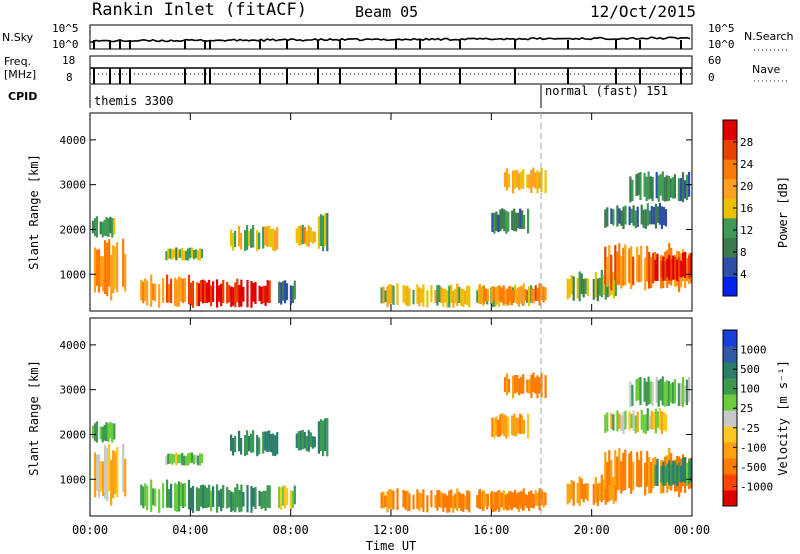  What do you see at coordinates (20, 74) in the screenshot?
I see `freq-label-2: [MHz]` at bounding box center [20, 74].